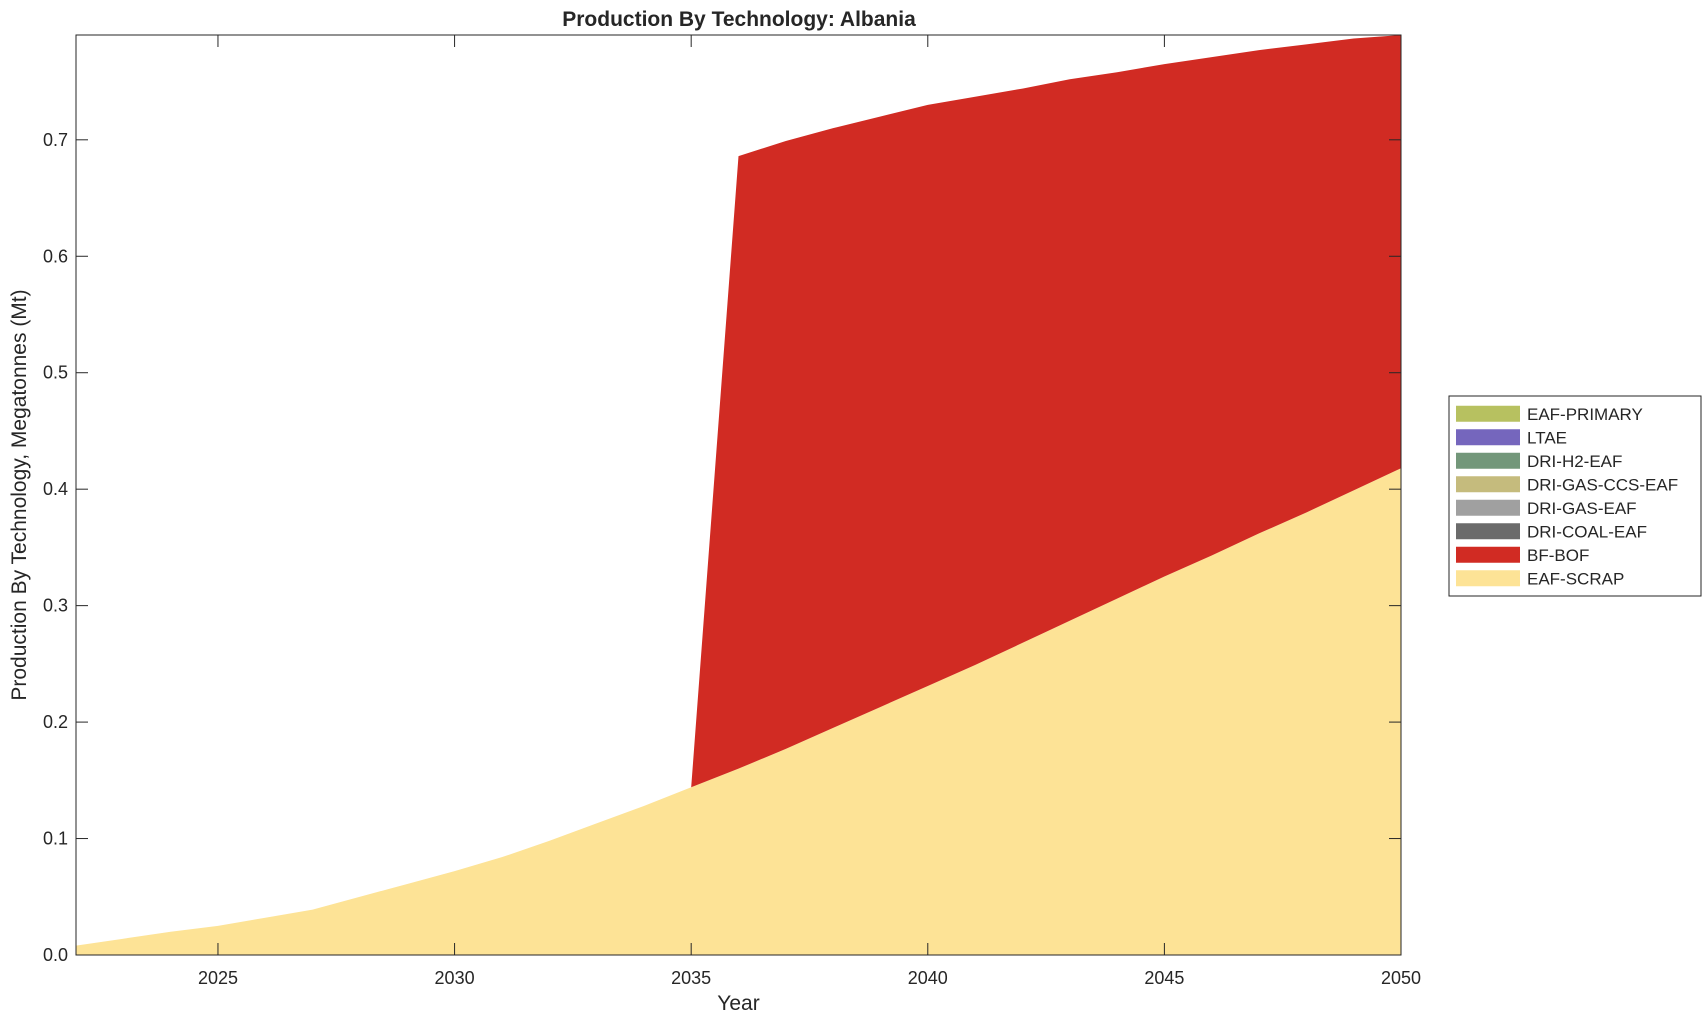 The image size is (1703, 1020). I want to click on x-tick-label: 2045, so click(1164, 978).